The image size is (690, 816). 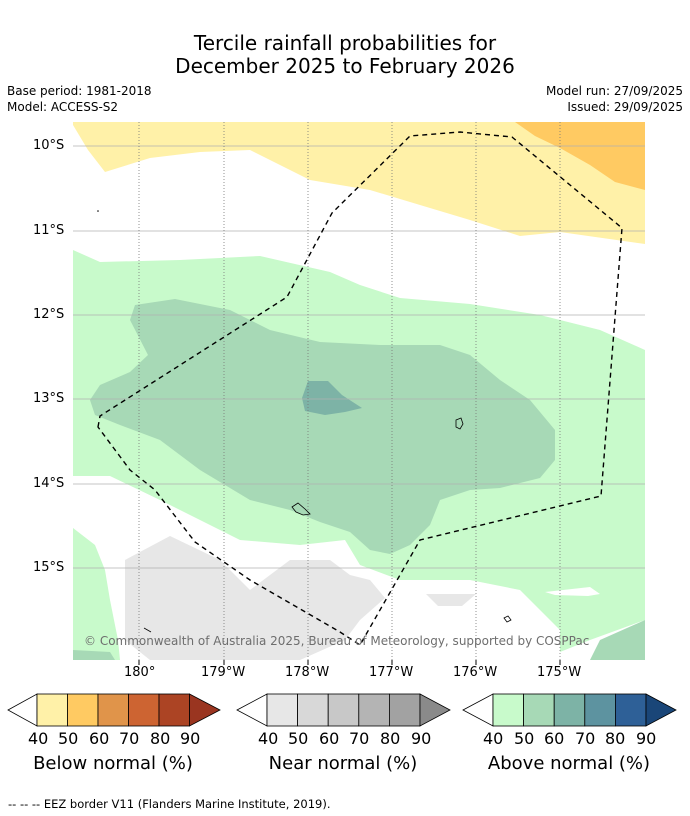 I want to click on model-run: Model run: 27/09/2025, so click(x=614, y=91).